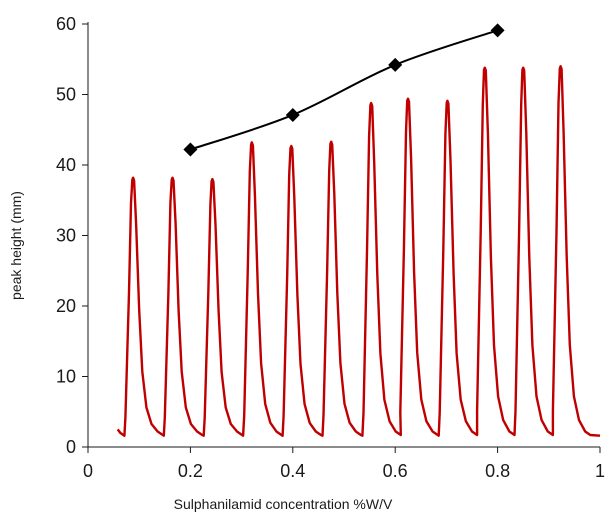 The image size is (608, 516). What do you see at coordinates (66, 165) in the screenshot?
I see `y-tick-label: 40` at bounding box center [66, 165].